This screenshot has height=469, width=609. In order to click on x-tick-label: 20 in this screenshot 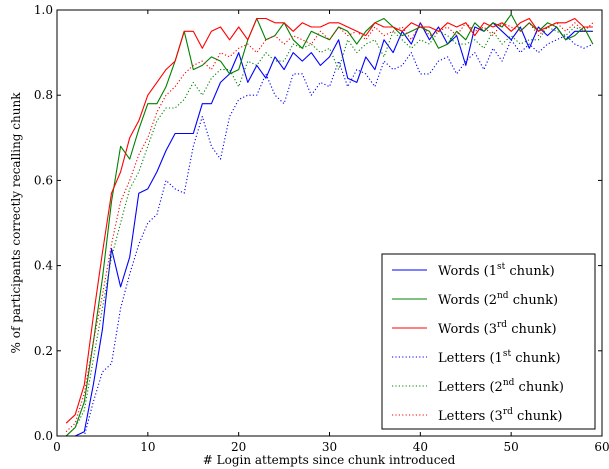, I will do `click(238, 447)`.